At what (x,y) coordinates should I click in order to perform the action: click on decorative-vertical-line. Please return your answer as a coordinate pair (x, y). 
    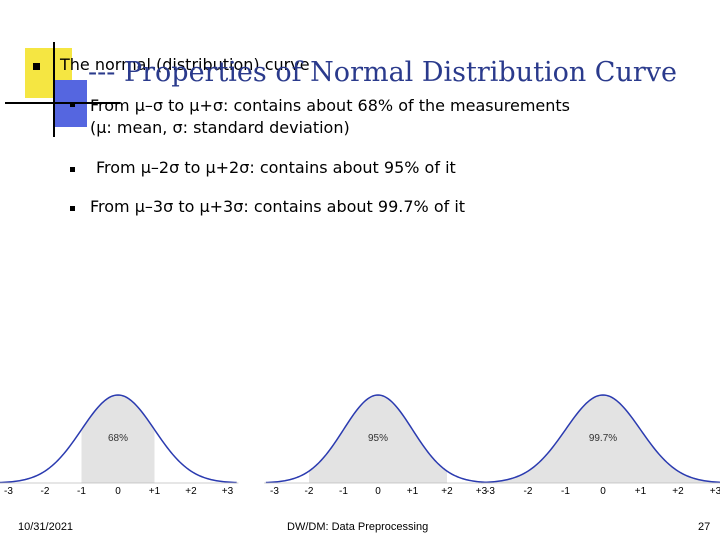
    Looking at the image, I should click on (54, 89).